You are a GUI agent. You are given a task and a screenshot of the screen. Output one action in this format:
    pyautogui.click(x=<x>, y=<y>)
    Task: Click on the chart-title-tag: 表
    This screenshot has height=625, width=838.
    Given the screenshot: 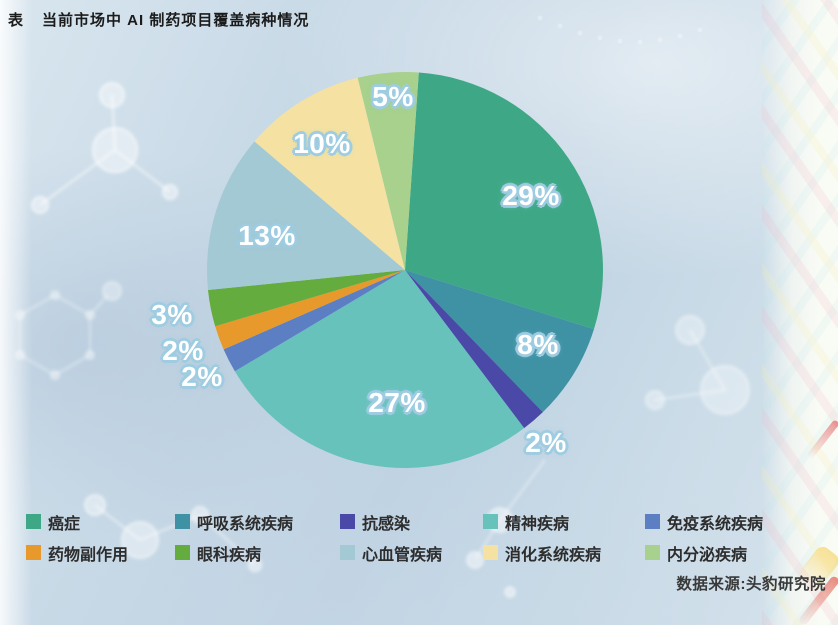 What is the action you would take?
    pyautogui.click(x=16, y=20)
    